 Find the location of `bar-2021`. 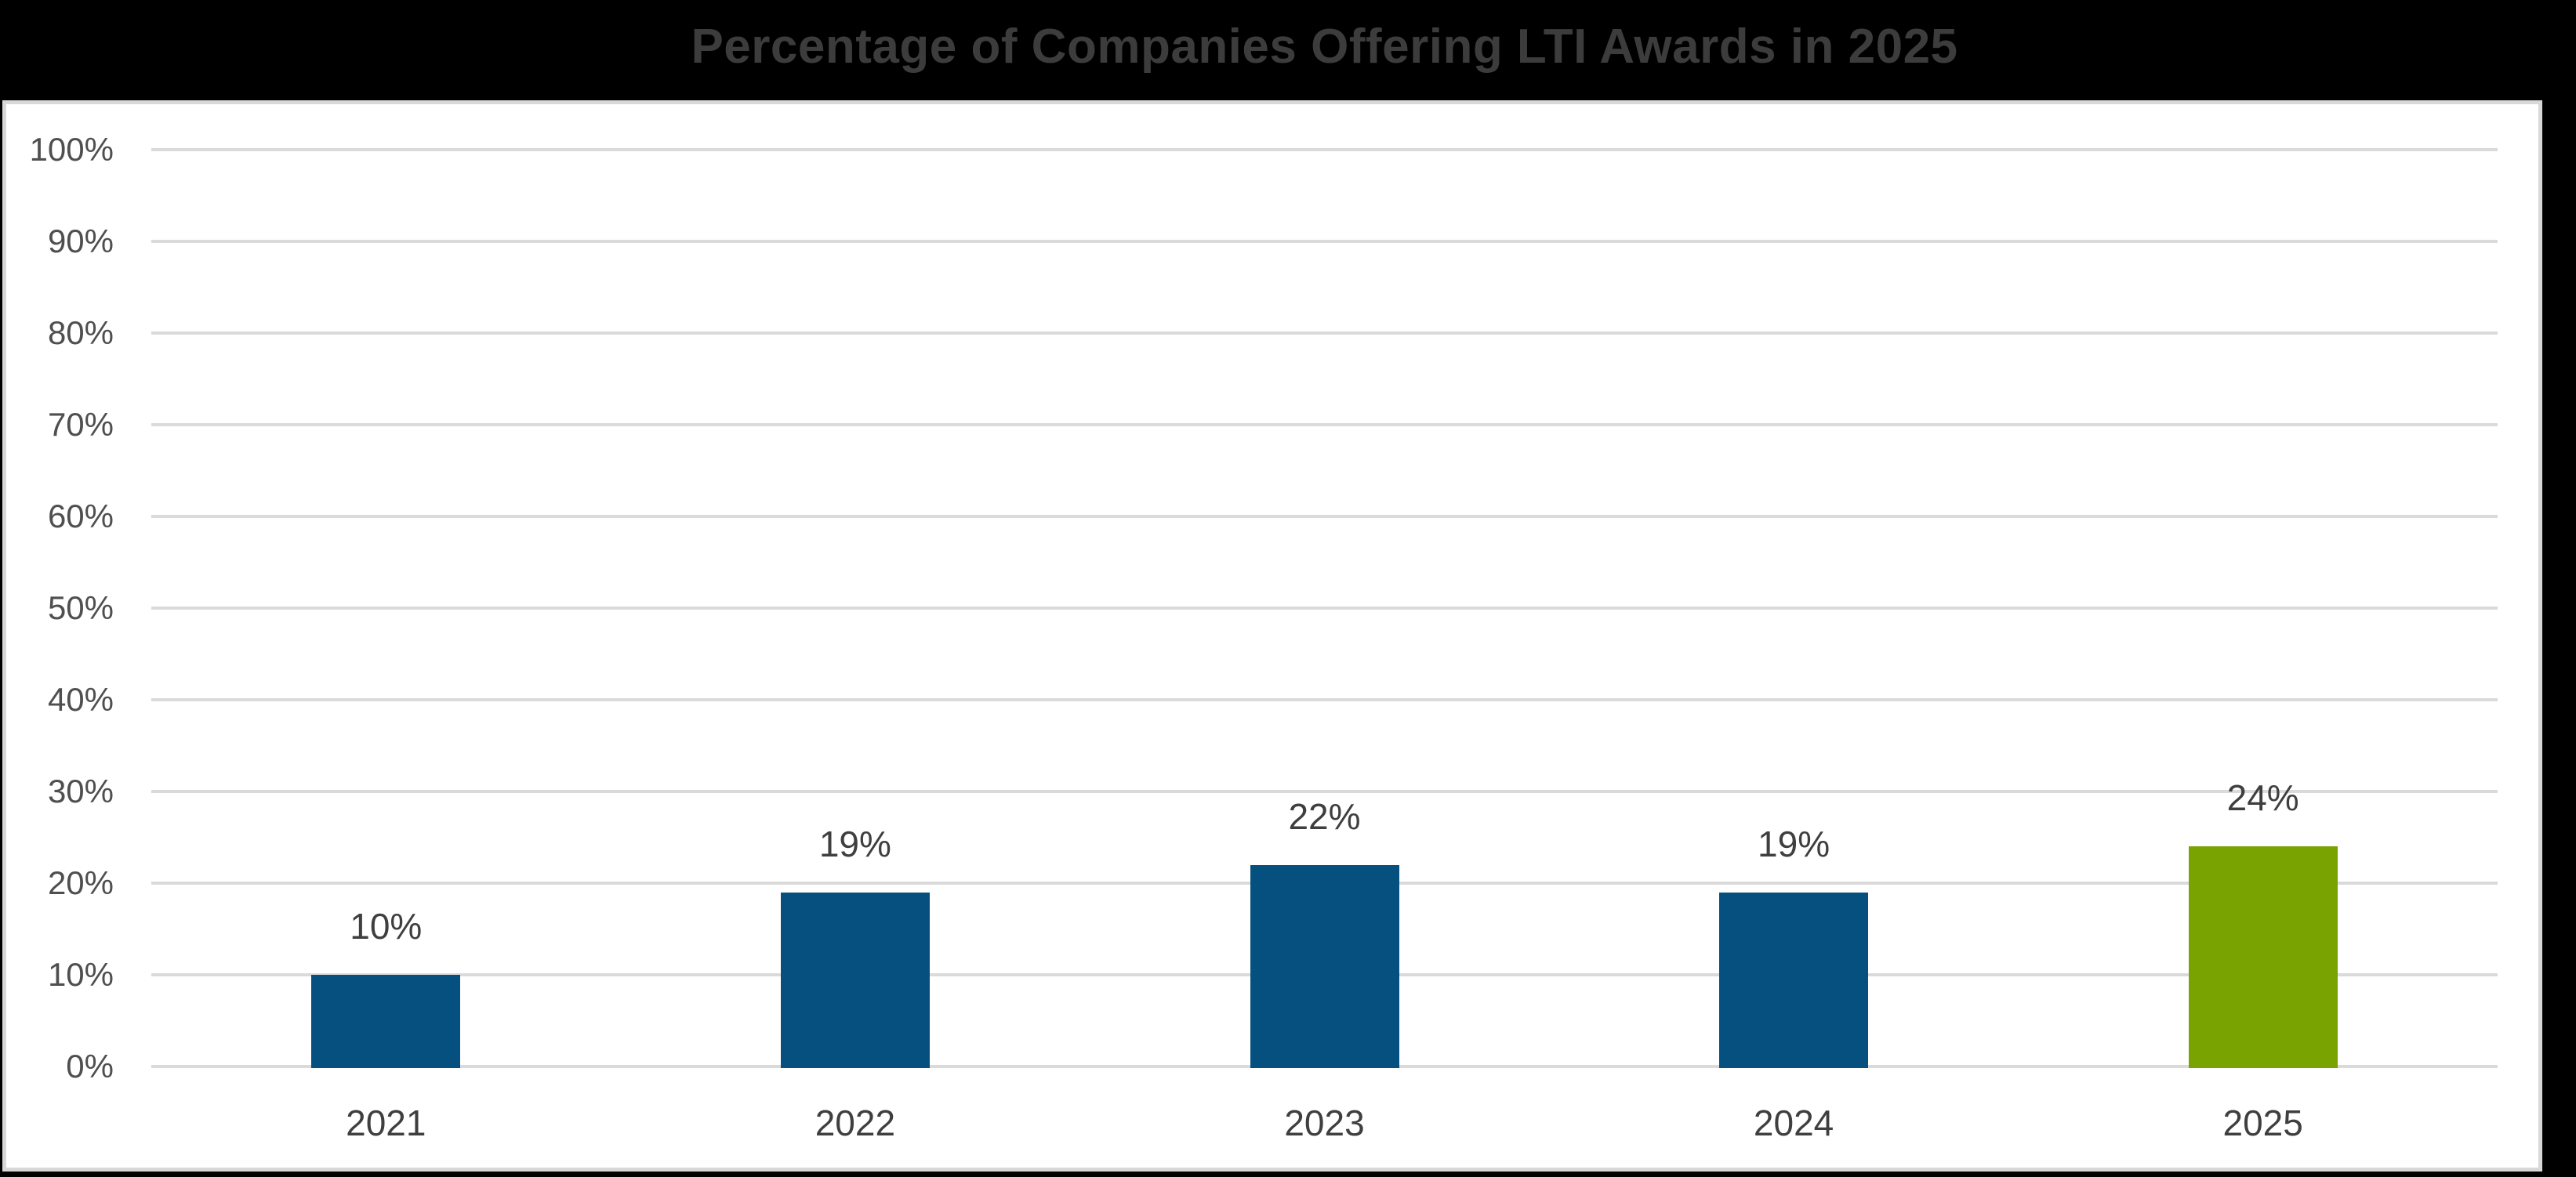

bar-2021 is located at coordinates (386, 1022).